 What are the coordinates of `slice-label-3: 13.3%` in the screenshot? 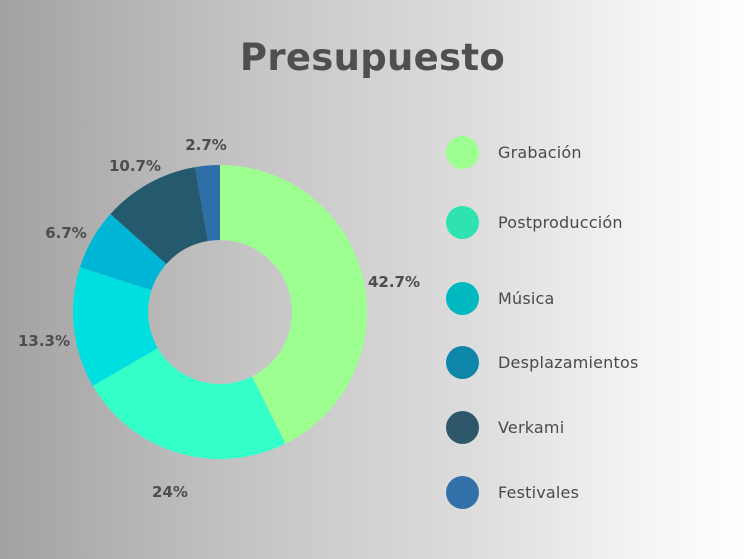 It's located at (44, 341).